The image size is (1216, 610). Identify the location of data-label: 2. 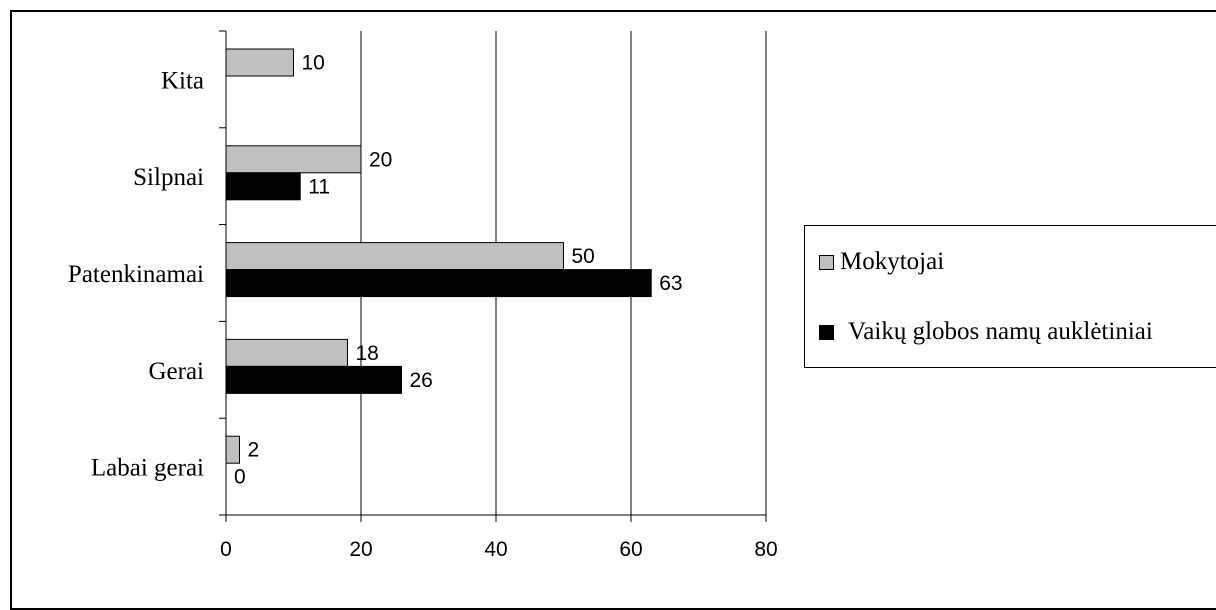
(254, 450).